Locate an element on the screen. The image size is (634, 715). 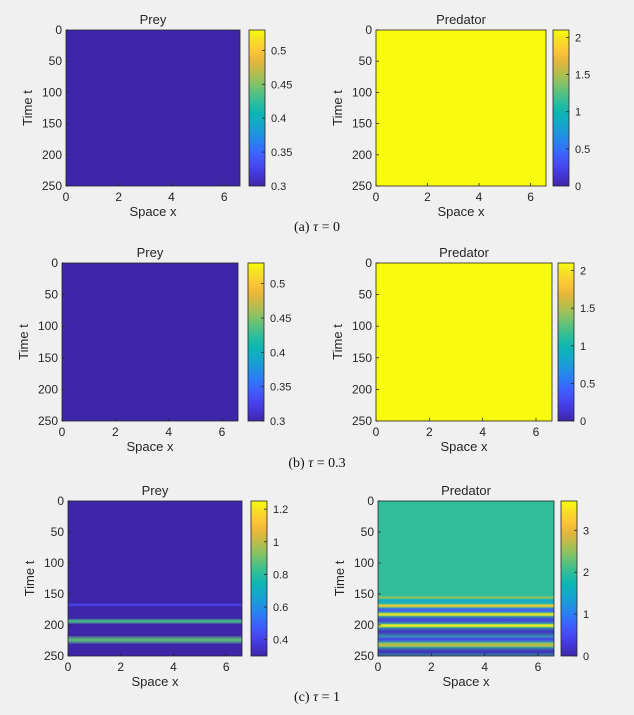
caption-a-prefix: (a) is located at coordinates (304, 227).